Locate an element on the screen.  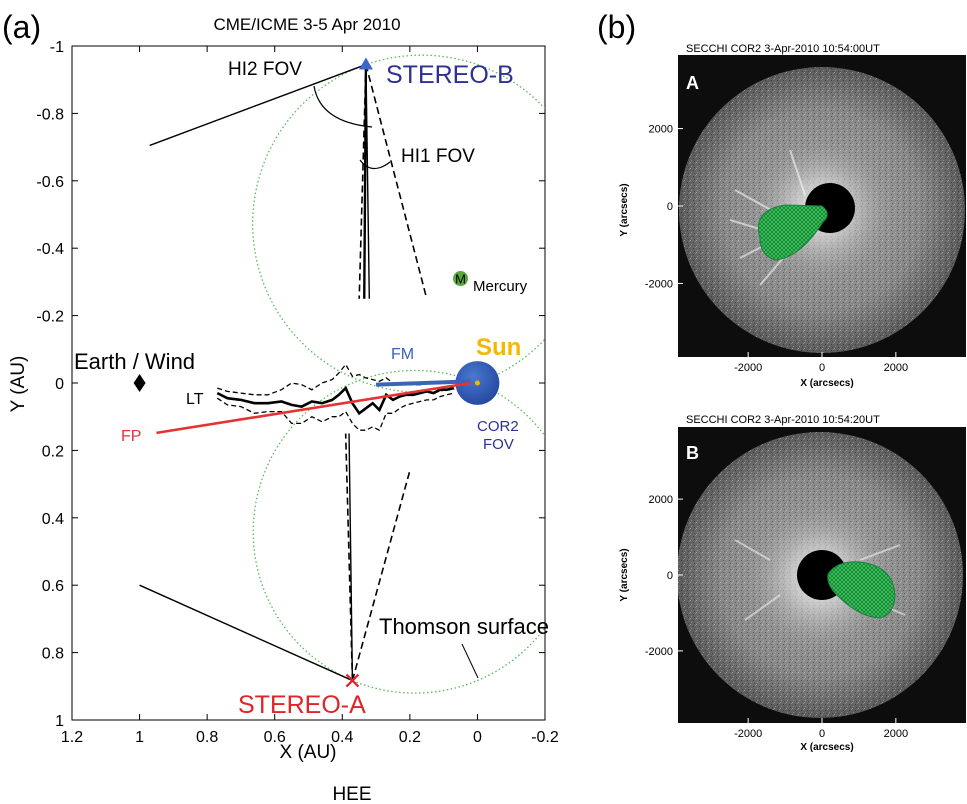
cor2-a-ylabel: Y (arcsecs) is located at coordinates (624, 209).